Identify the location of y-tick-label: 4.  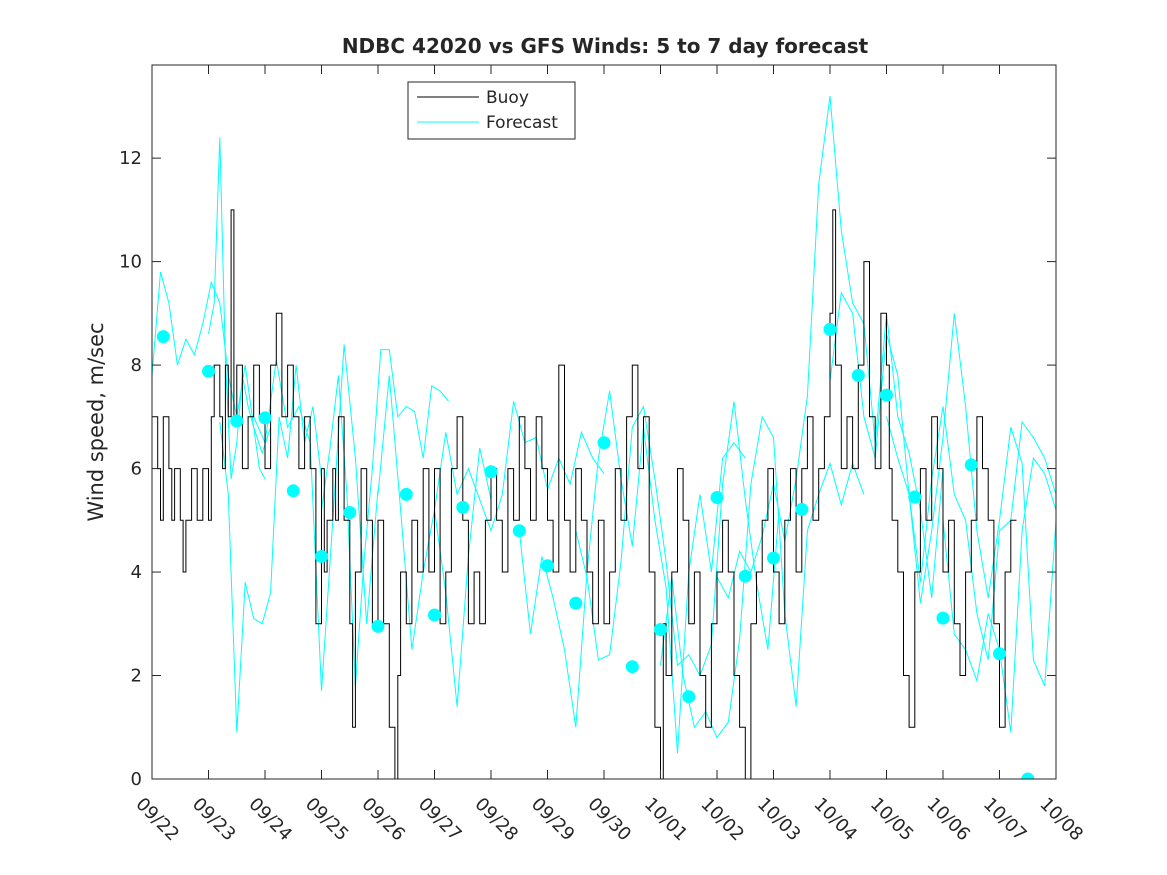
(136, 572).